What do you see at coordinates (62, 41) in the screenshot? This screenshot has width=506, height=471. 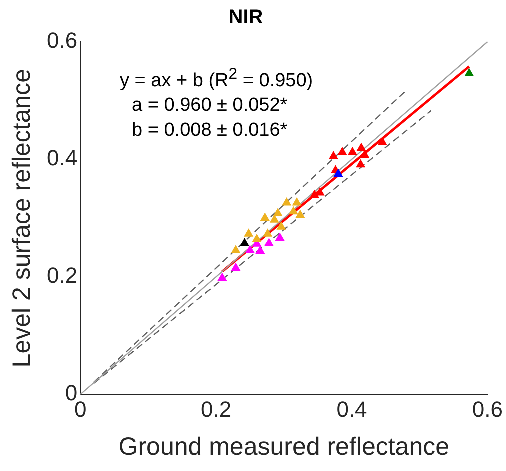 I see `y-tick-label: 0.6` at bounding box center [62, 41].